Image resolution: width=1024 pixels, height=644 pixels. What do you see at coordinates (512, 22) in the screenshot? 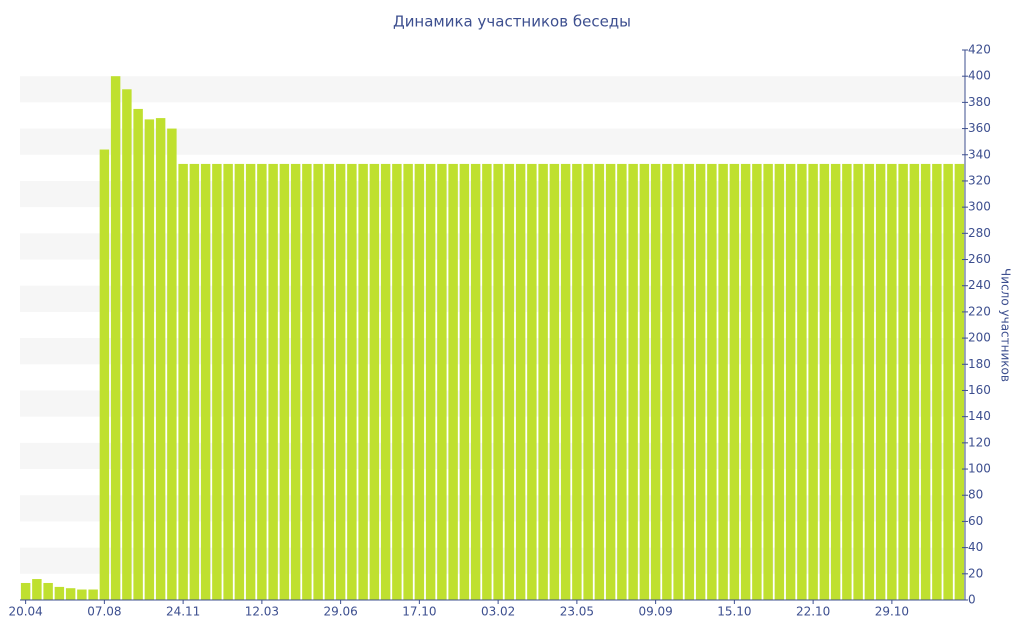
I see `chart-title: Динамика участников беседы` at bounding box center [512, 22].